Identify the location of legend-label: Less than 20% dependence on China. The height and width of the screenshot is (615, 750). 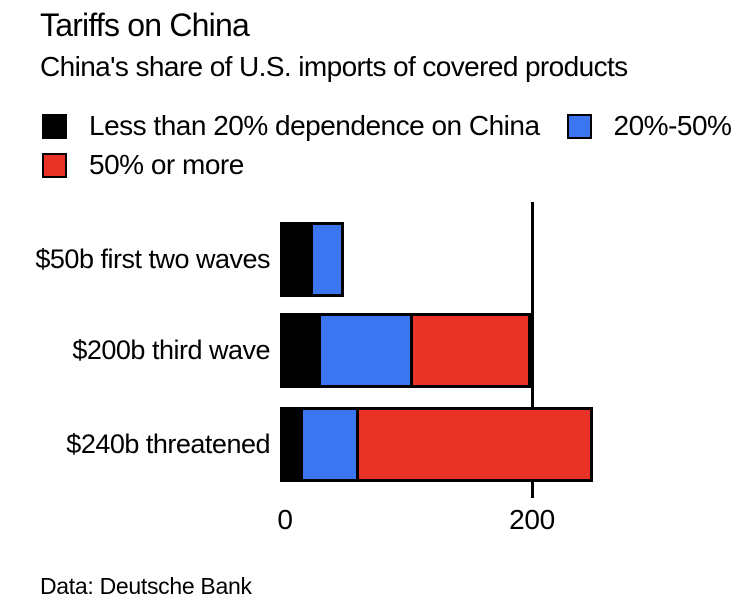
(314, 125).